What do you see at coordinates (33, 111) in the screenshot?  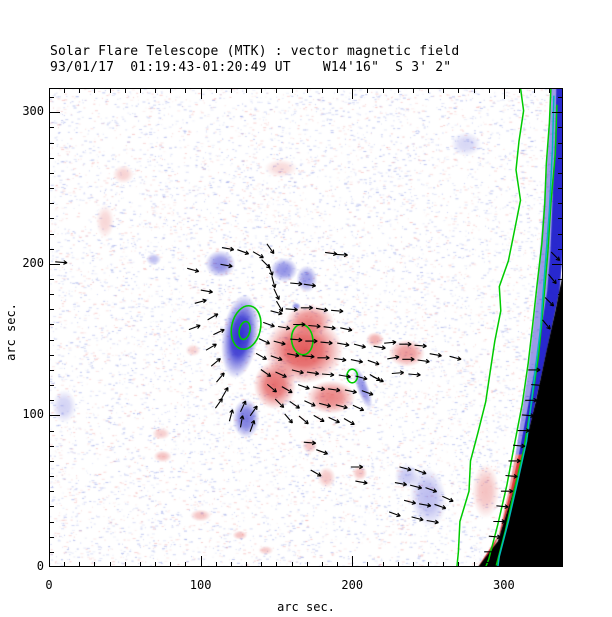 I see `y-tick-label: 300` at bounding box center [33, 111].